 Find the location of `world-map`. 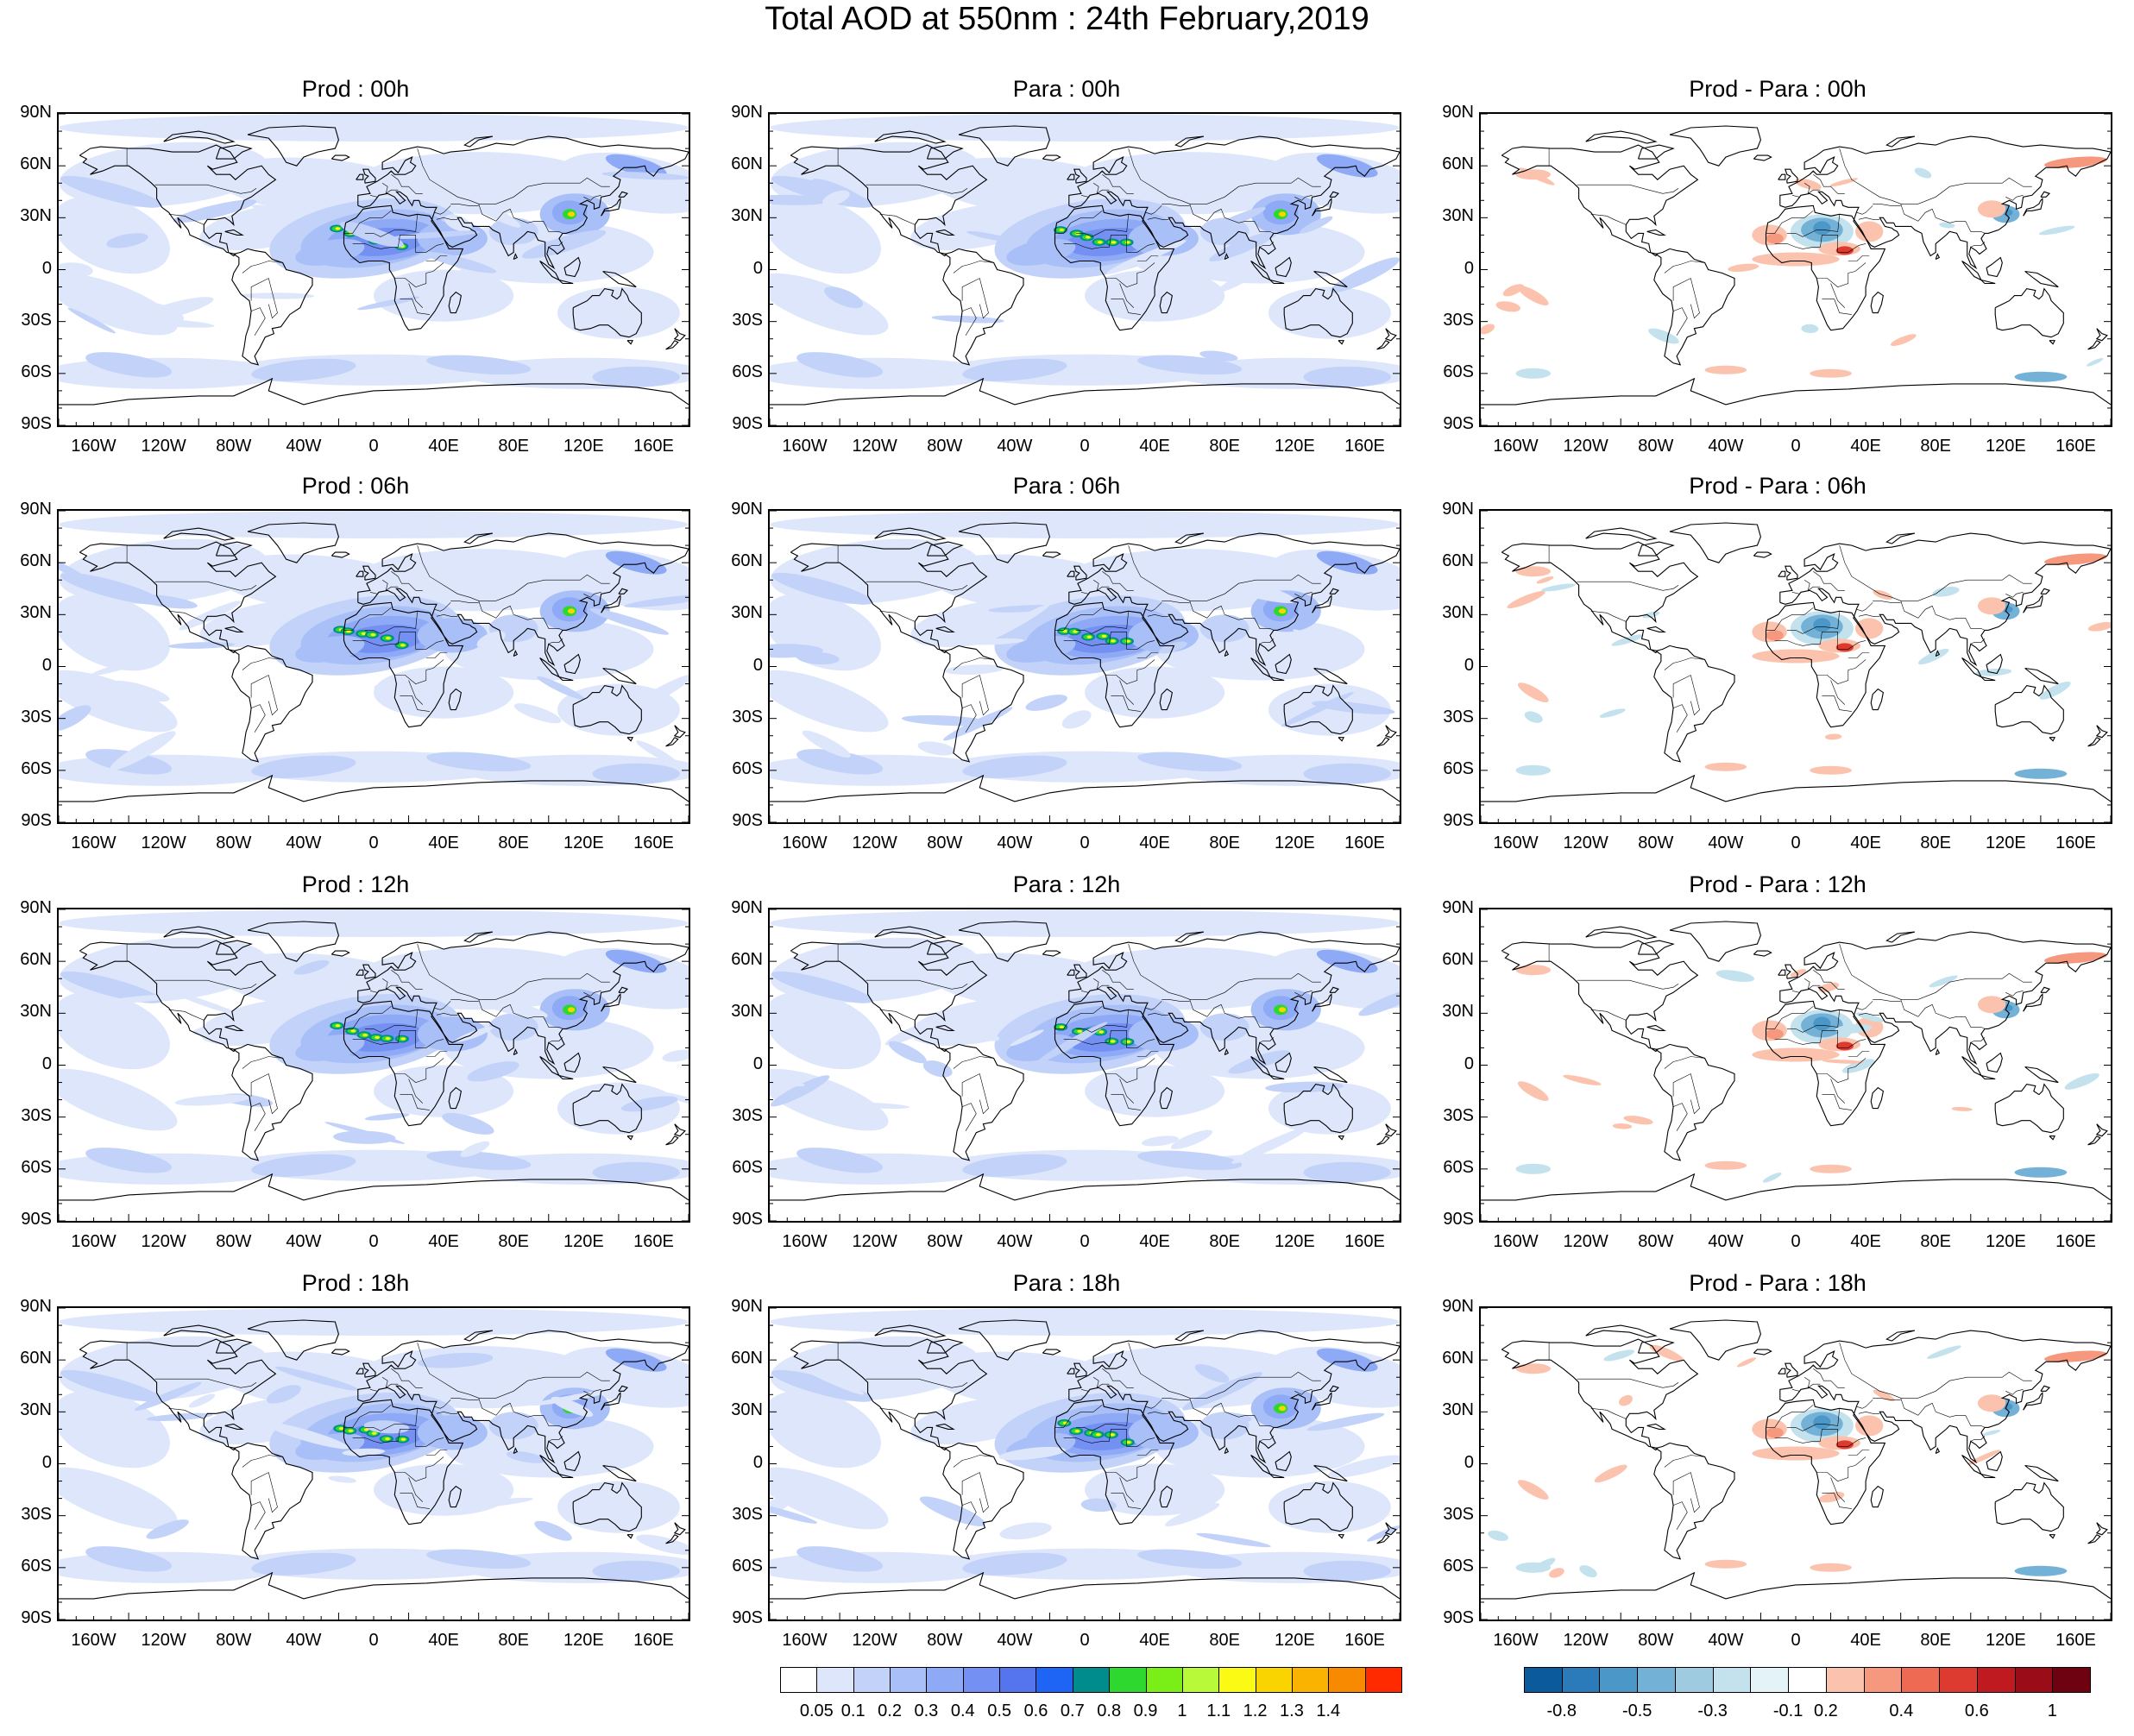

world-map is located at coordinates (374, 260).